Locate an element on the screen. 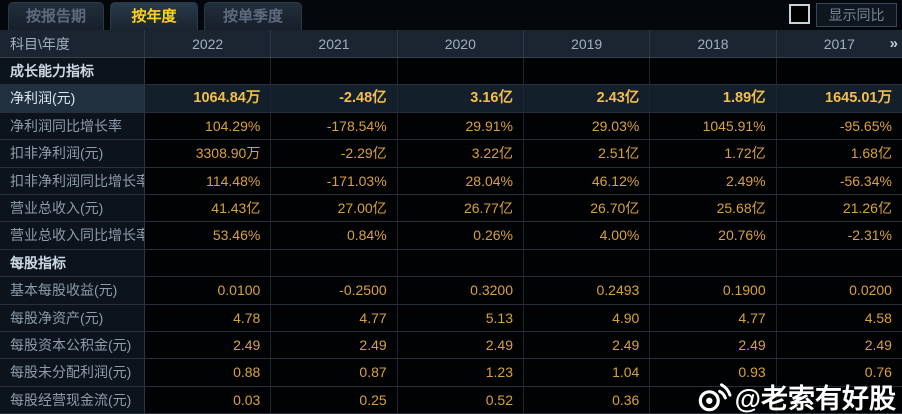 This screenshot has height=414, width=902. value-cell: 0.93 is located at coordinates (713, 372).